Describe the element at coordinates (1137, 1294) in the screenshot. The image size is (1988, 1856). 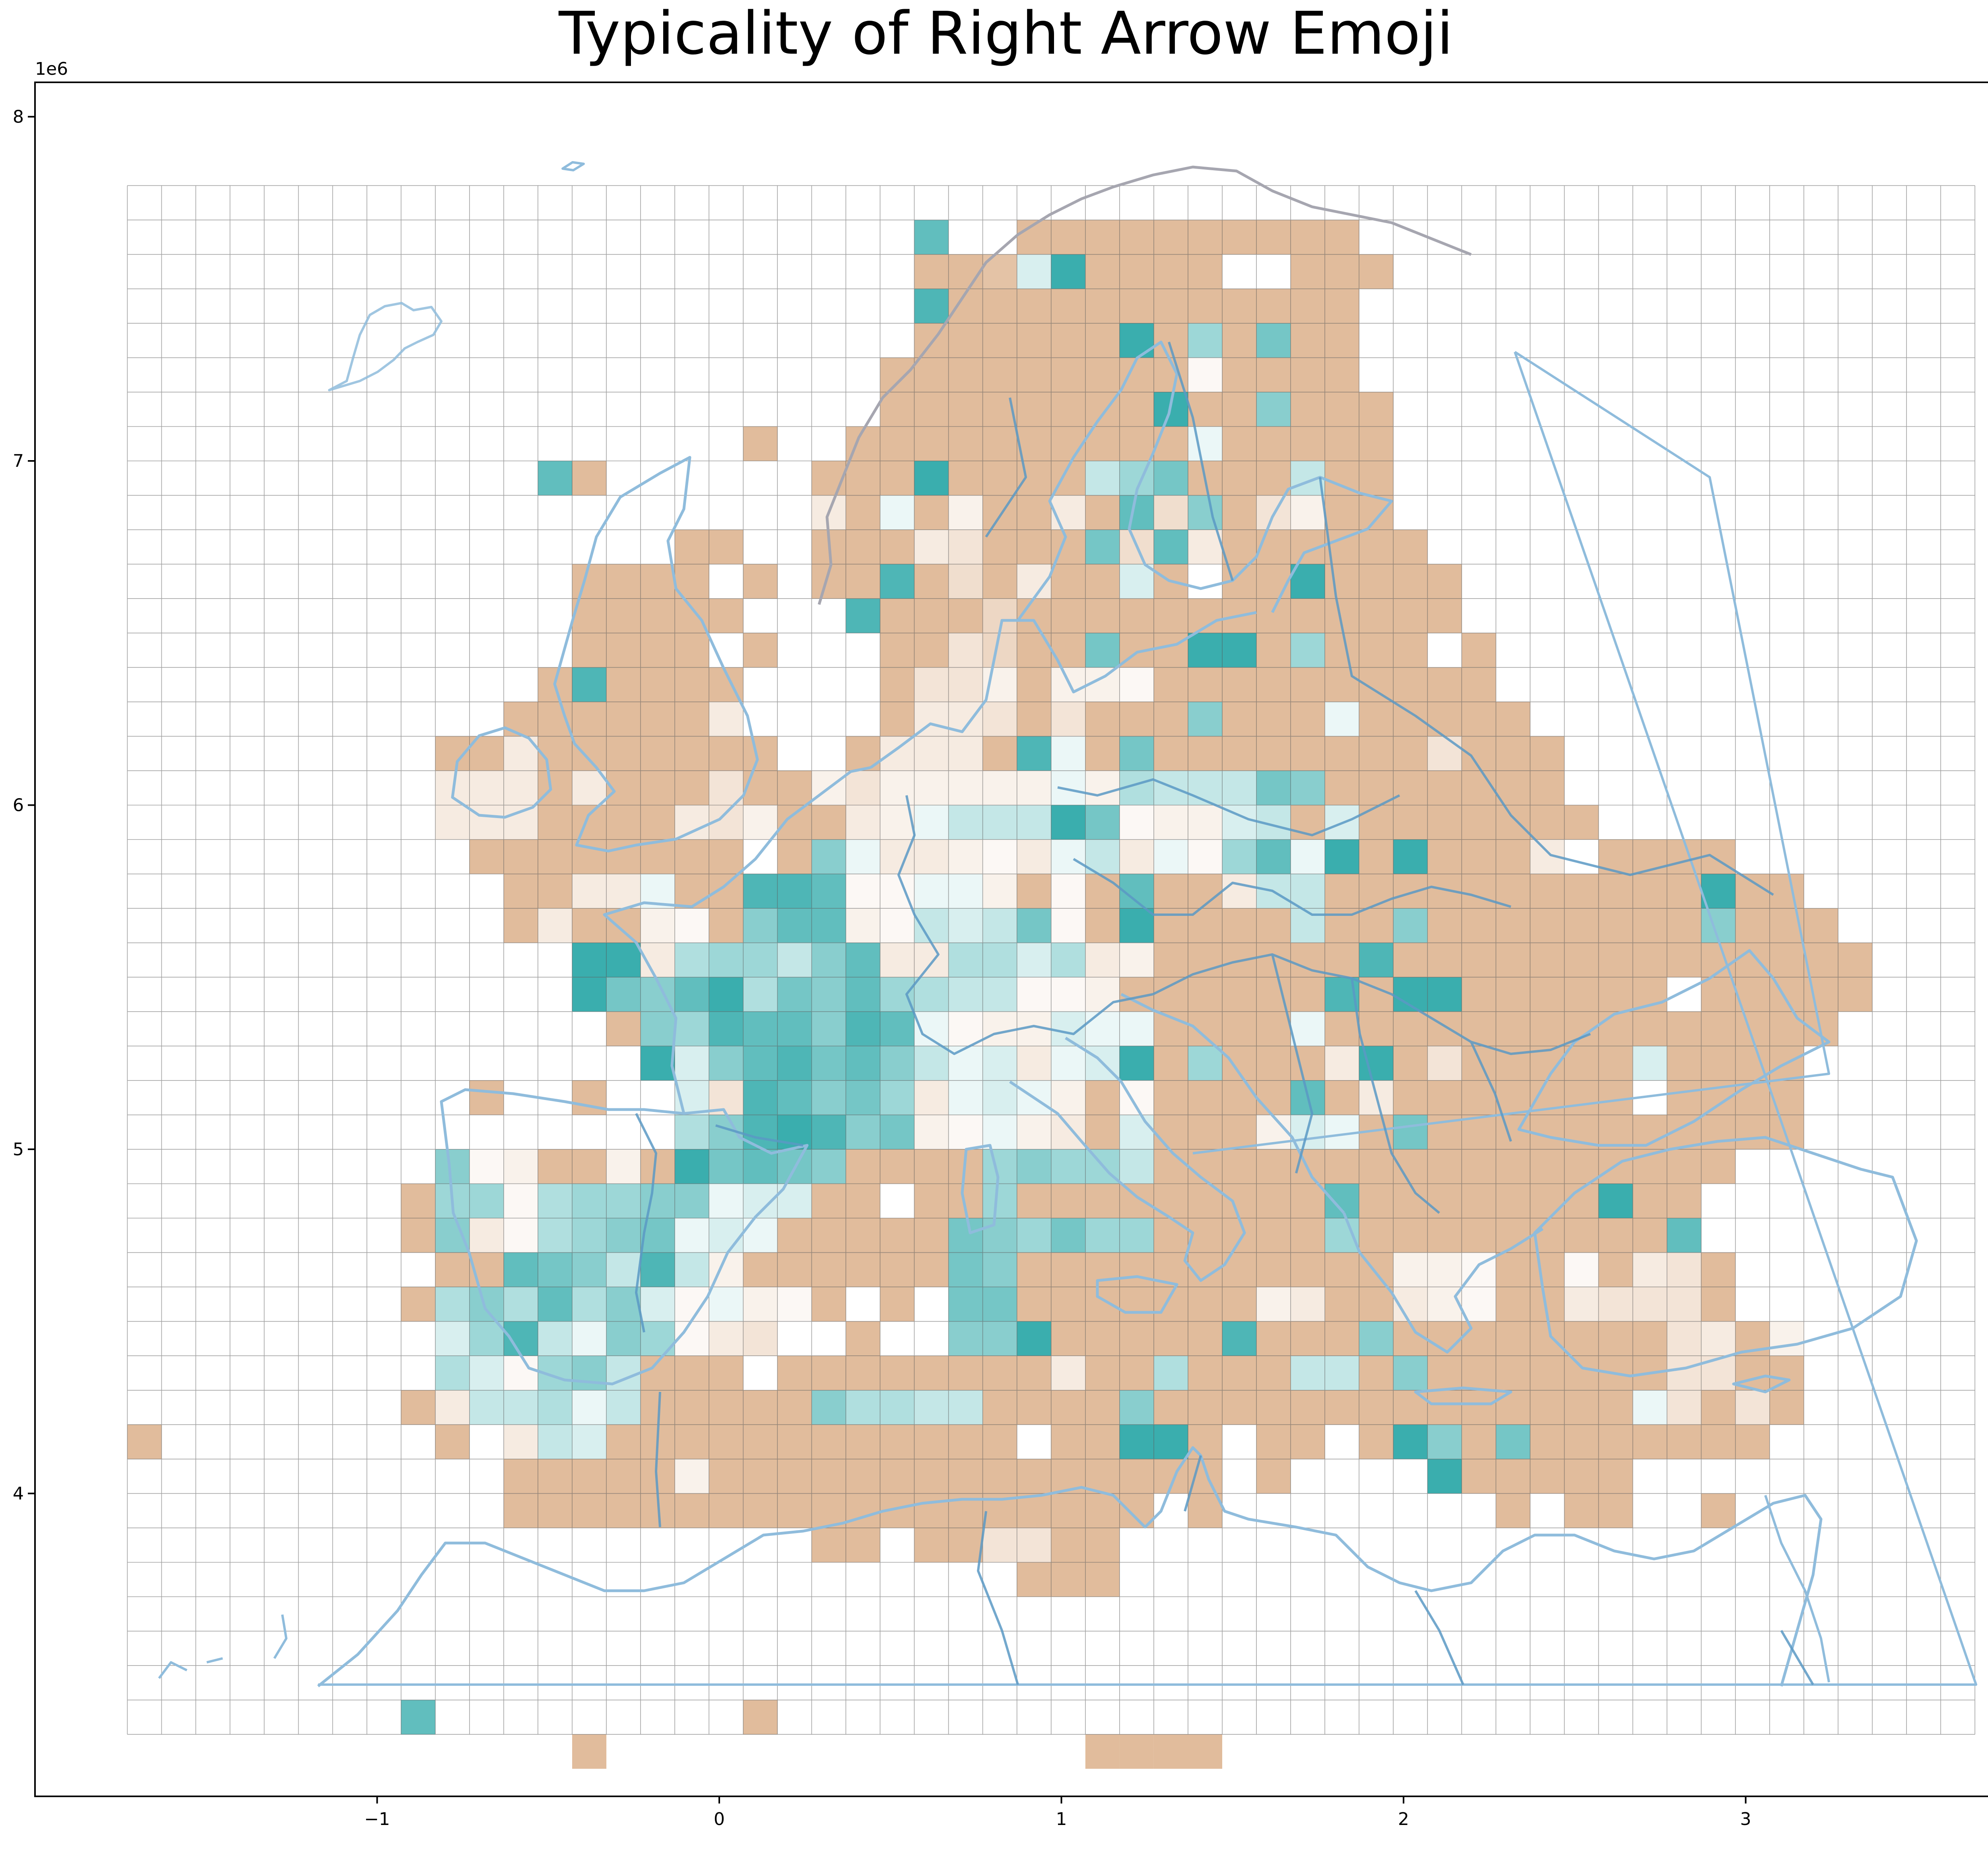
I see `coastline-sicily` at that location.